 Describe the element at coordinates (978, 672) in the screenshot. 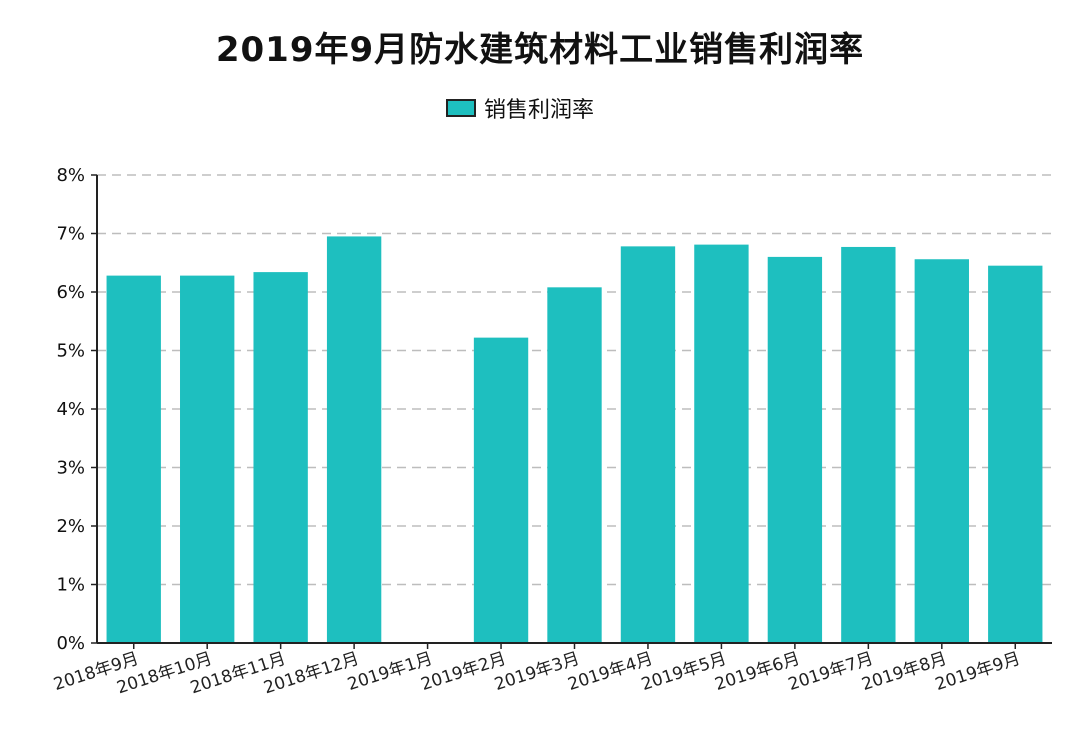

I see `x-tick-label: 2019年9月` at that location.